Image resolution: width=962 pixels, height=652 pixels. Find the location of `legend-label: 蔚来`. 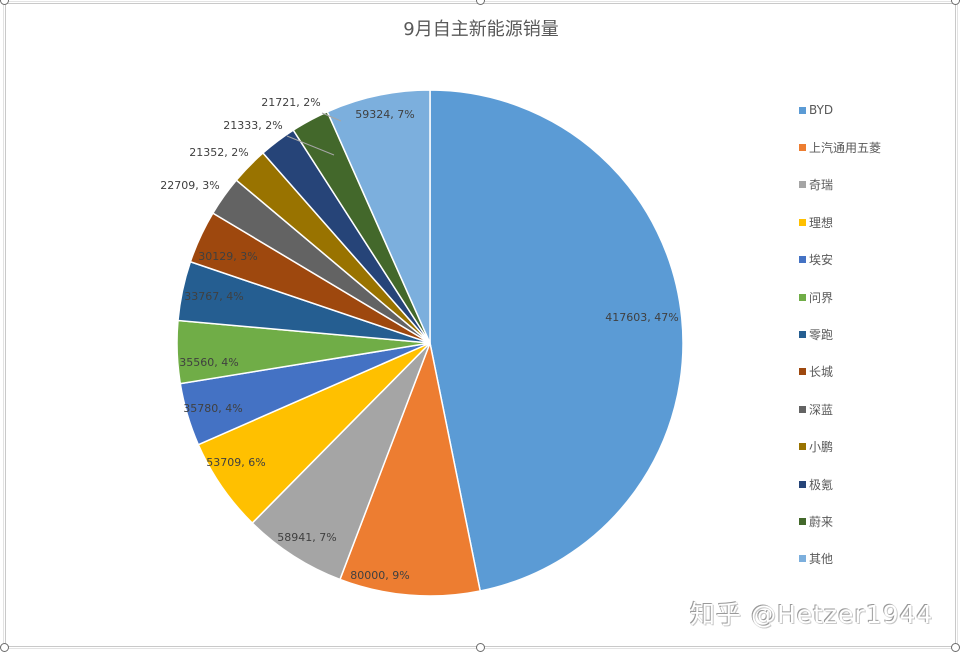

legend-label: 蔚来 is located at coordinates (821, 521).